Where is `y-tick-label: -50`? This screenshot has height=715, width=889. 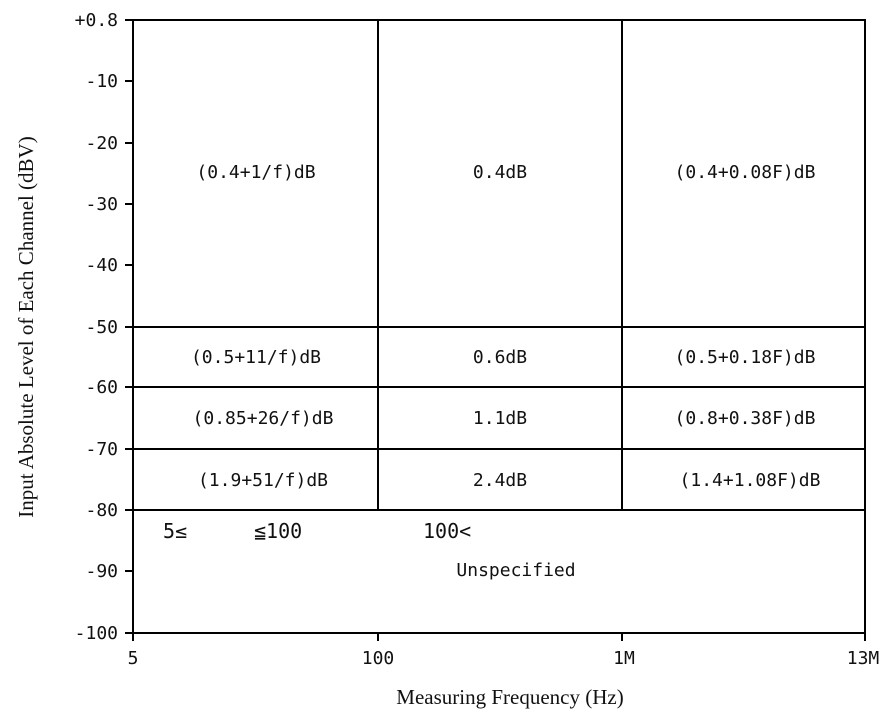
y-tick-label: -50 is located at coordinates (101, 327).